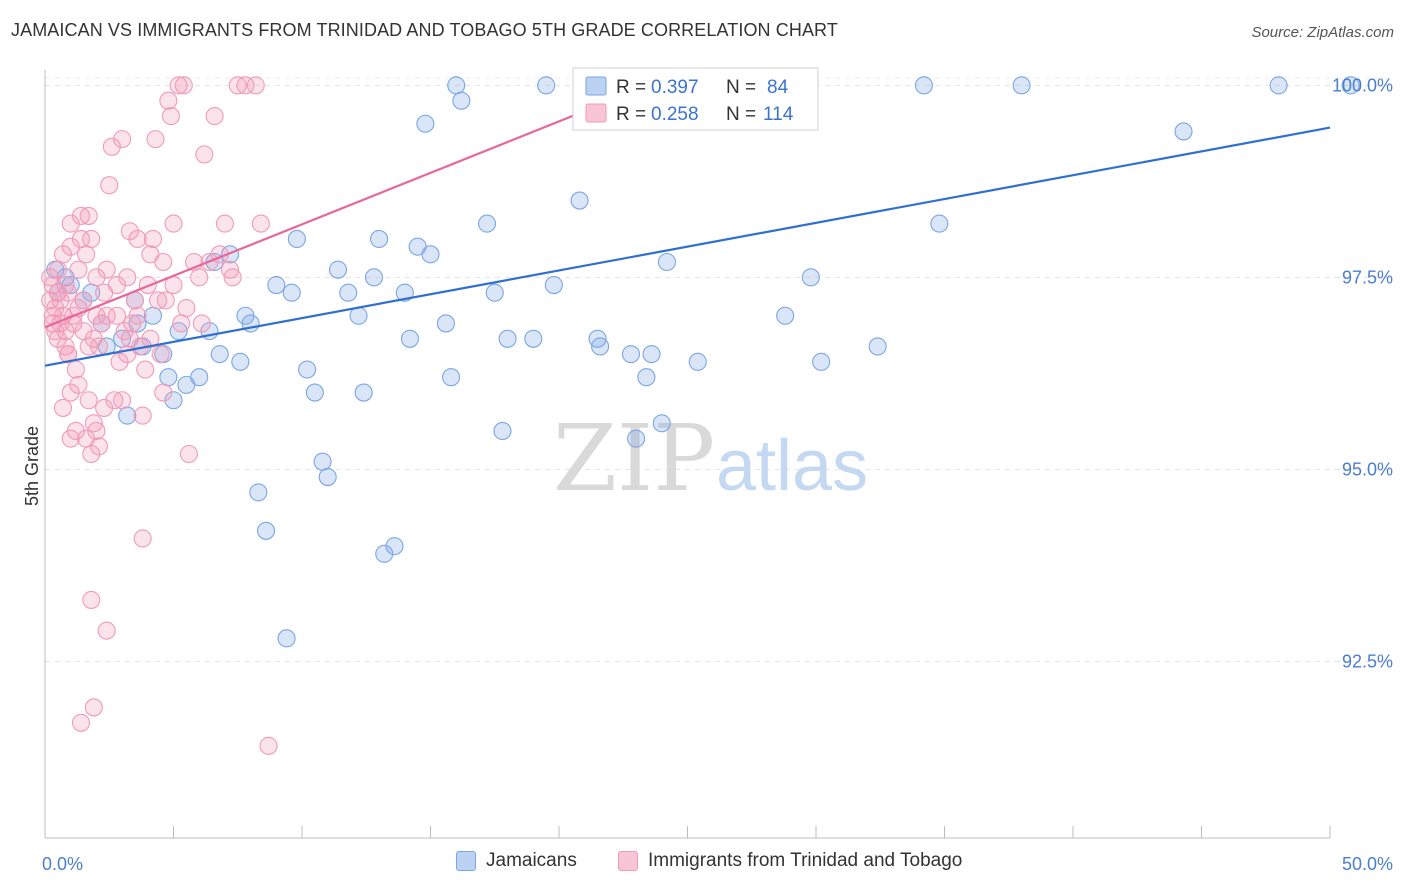 The height and width of the screenshot is (892, 1406). Describe the element at coordinates (1367, 277) in the screenshot. I see `y-tick-label: 97.5%` at that location.